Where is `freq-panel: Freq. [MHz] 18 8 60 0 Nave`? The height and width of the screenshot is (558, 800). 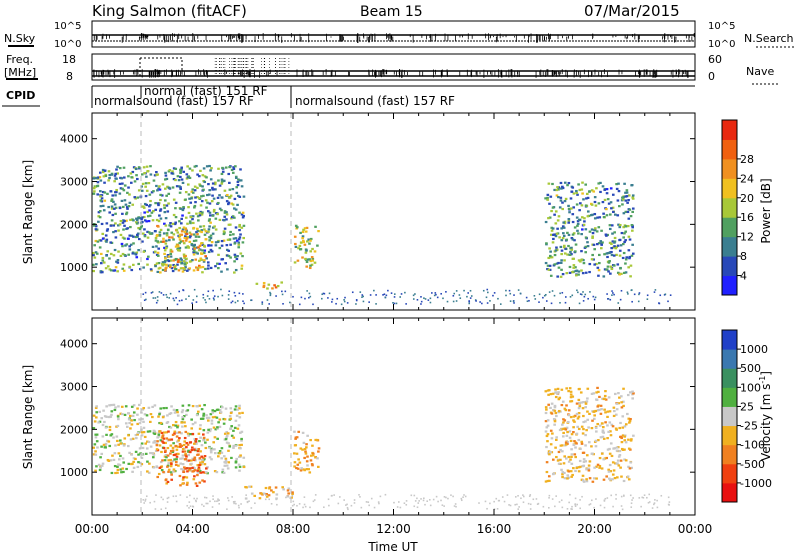 freq-panel: Freq. [MHz] 18 8 60 0 Nave is located at coordinates (391, 69).